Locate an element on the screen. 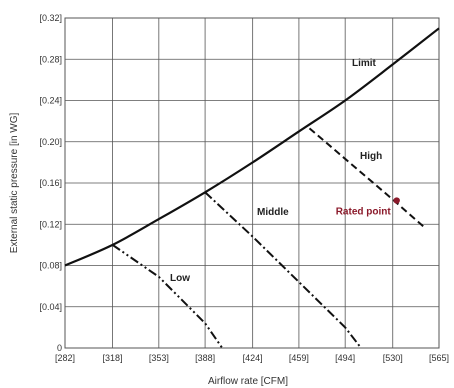 The height and width of the screenshot is (388, 454). x-tick-label: [282] is located at coordinates (65, 358).